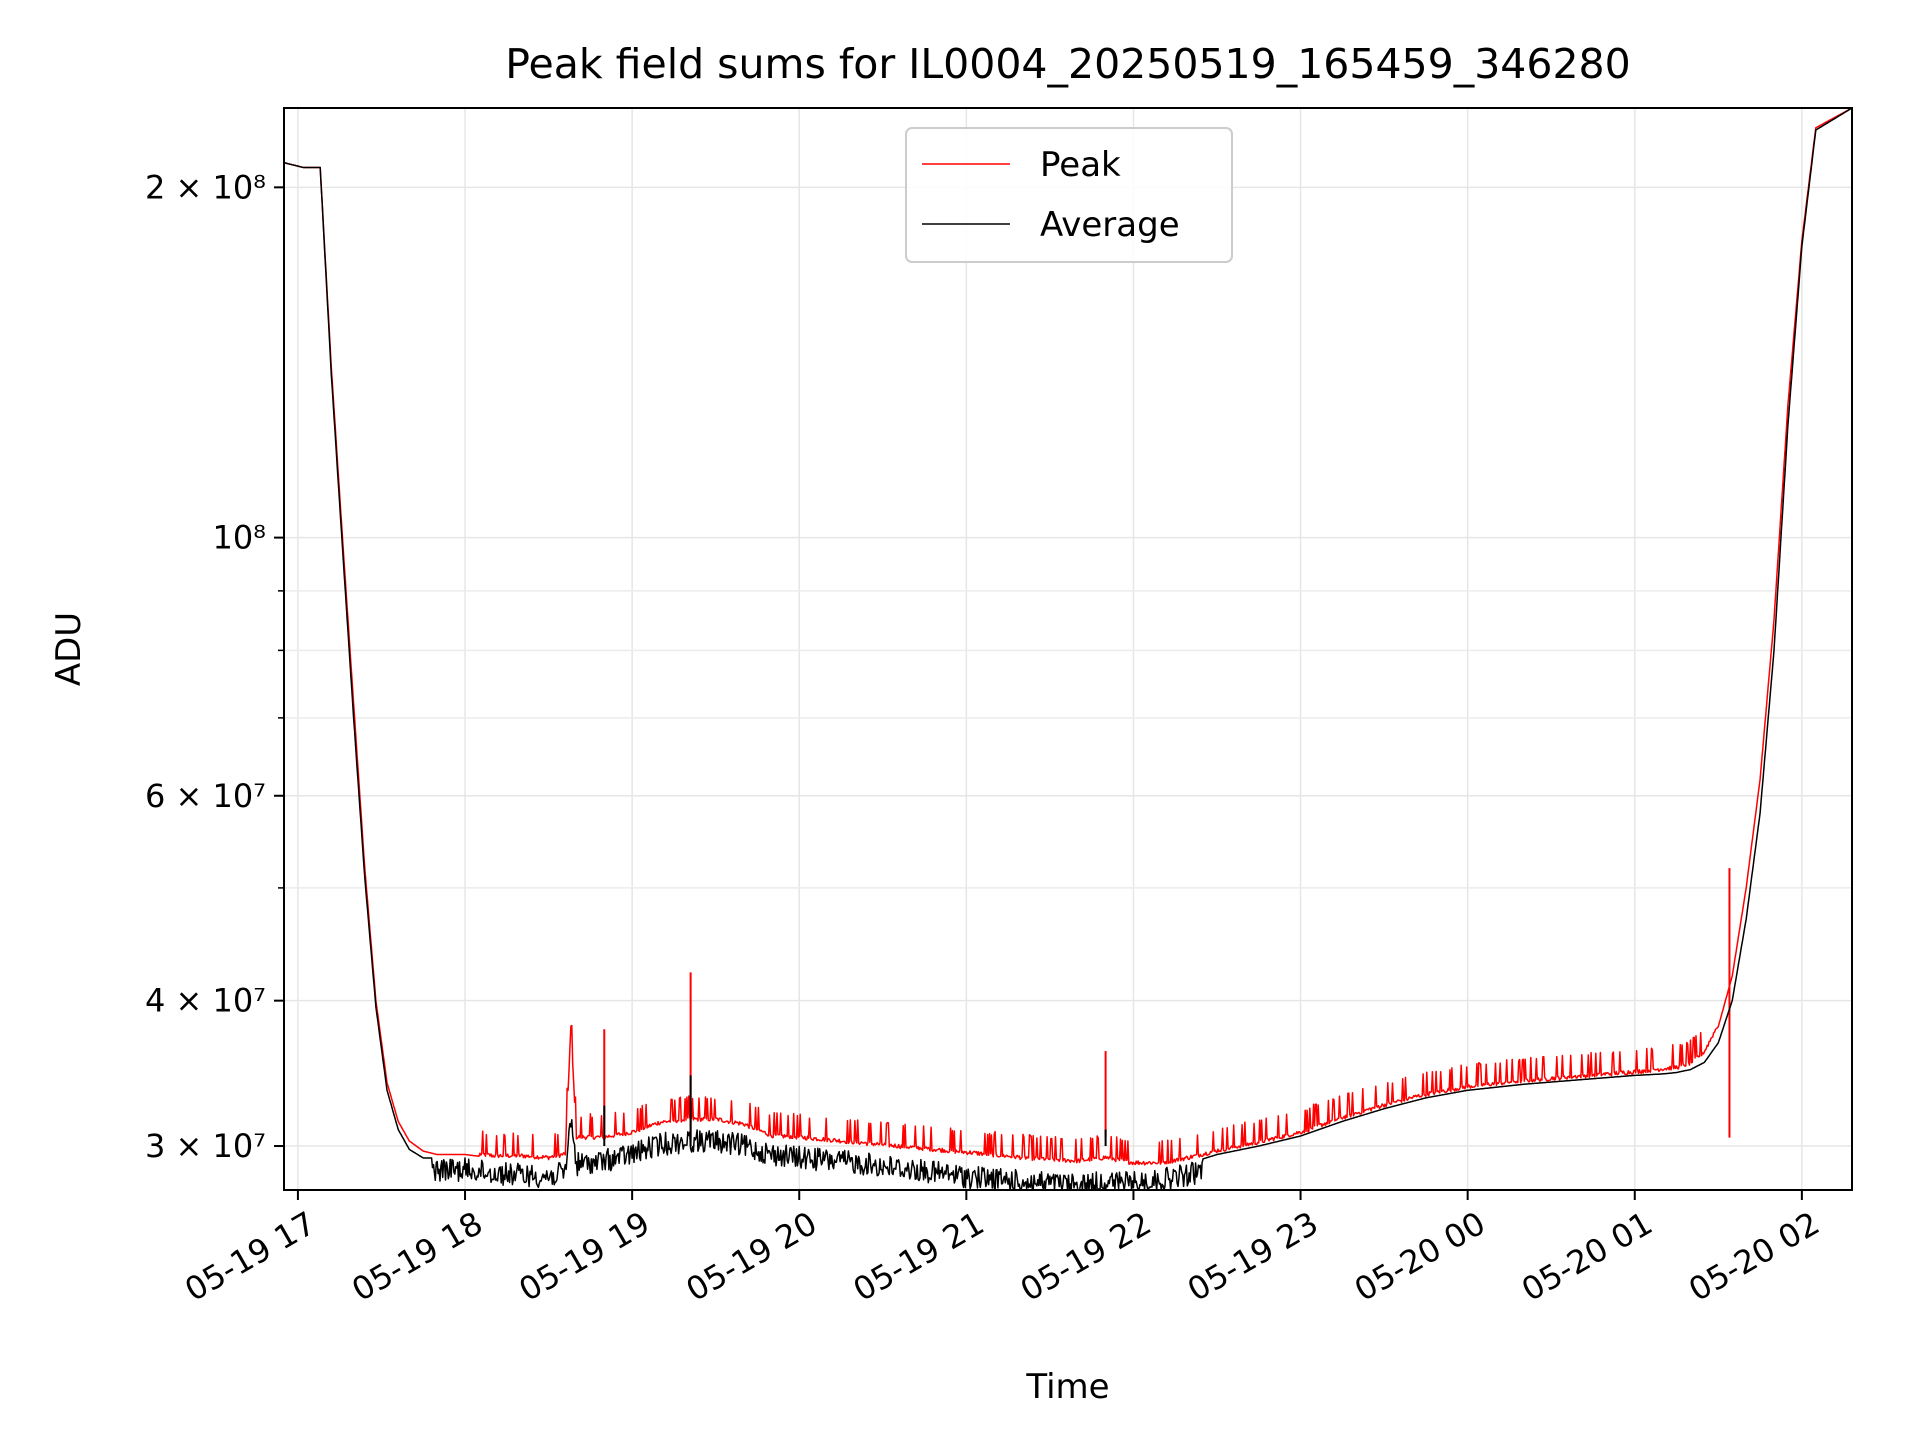 This screenshot has height=1440, width=1920. I want to click on x-axis-title: Time, so click(1067, 1387).